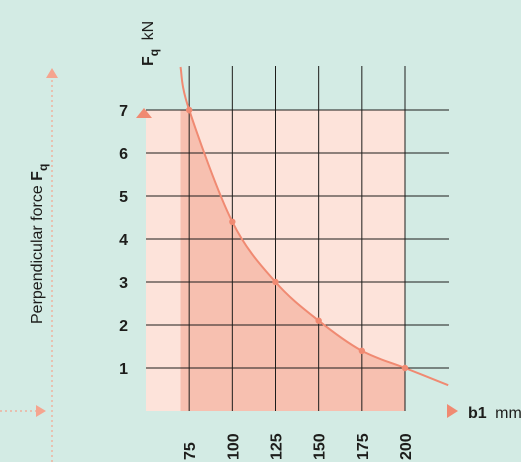 This screenshot has width=521, height=462. What do you see at coordinates (41, 411) in the screenshot?
I see `side-right-arrow-head` at bounding box center [41, 411].